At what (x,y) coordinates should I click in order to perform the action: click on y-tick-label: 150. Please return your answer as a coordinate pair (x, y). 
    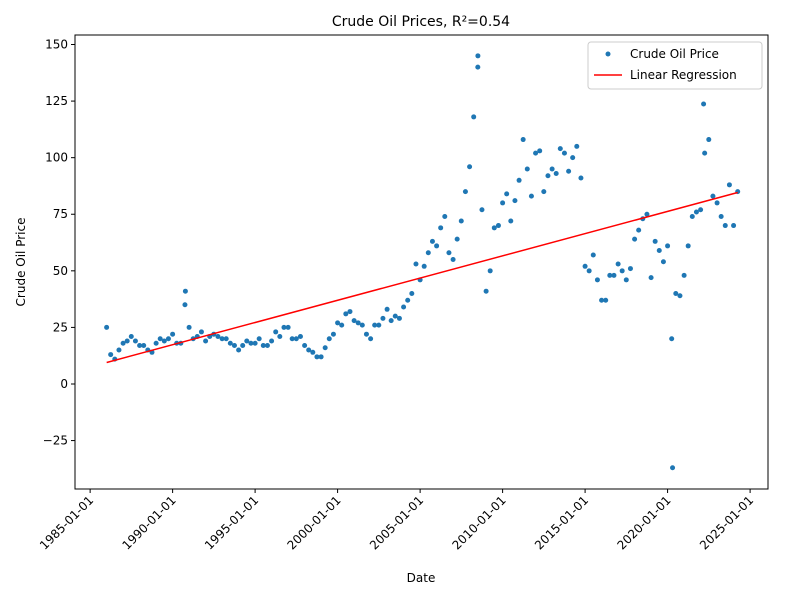
    Looking at the image, I should click on (56, 45).